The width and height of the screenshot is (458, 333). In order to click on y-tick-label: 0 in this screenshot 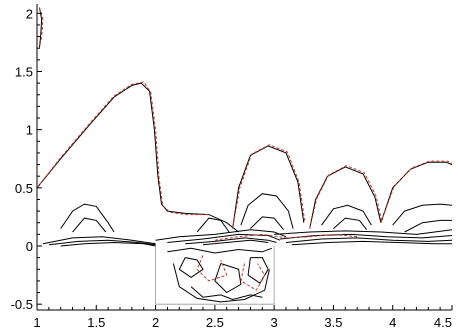, I will do `click(29, 246)`.